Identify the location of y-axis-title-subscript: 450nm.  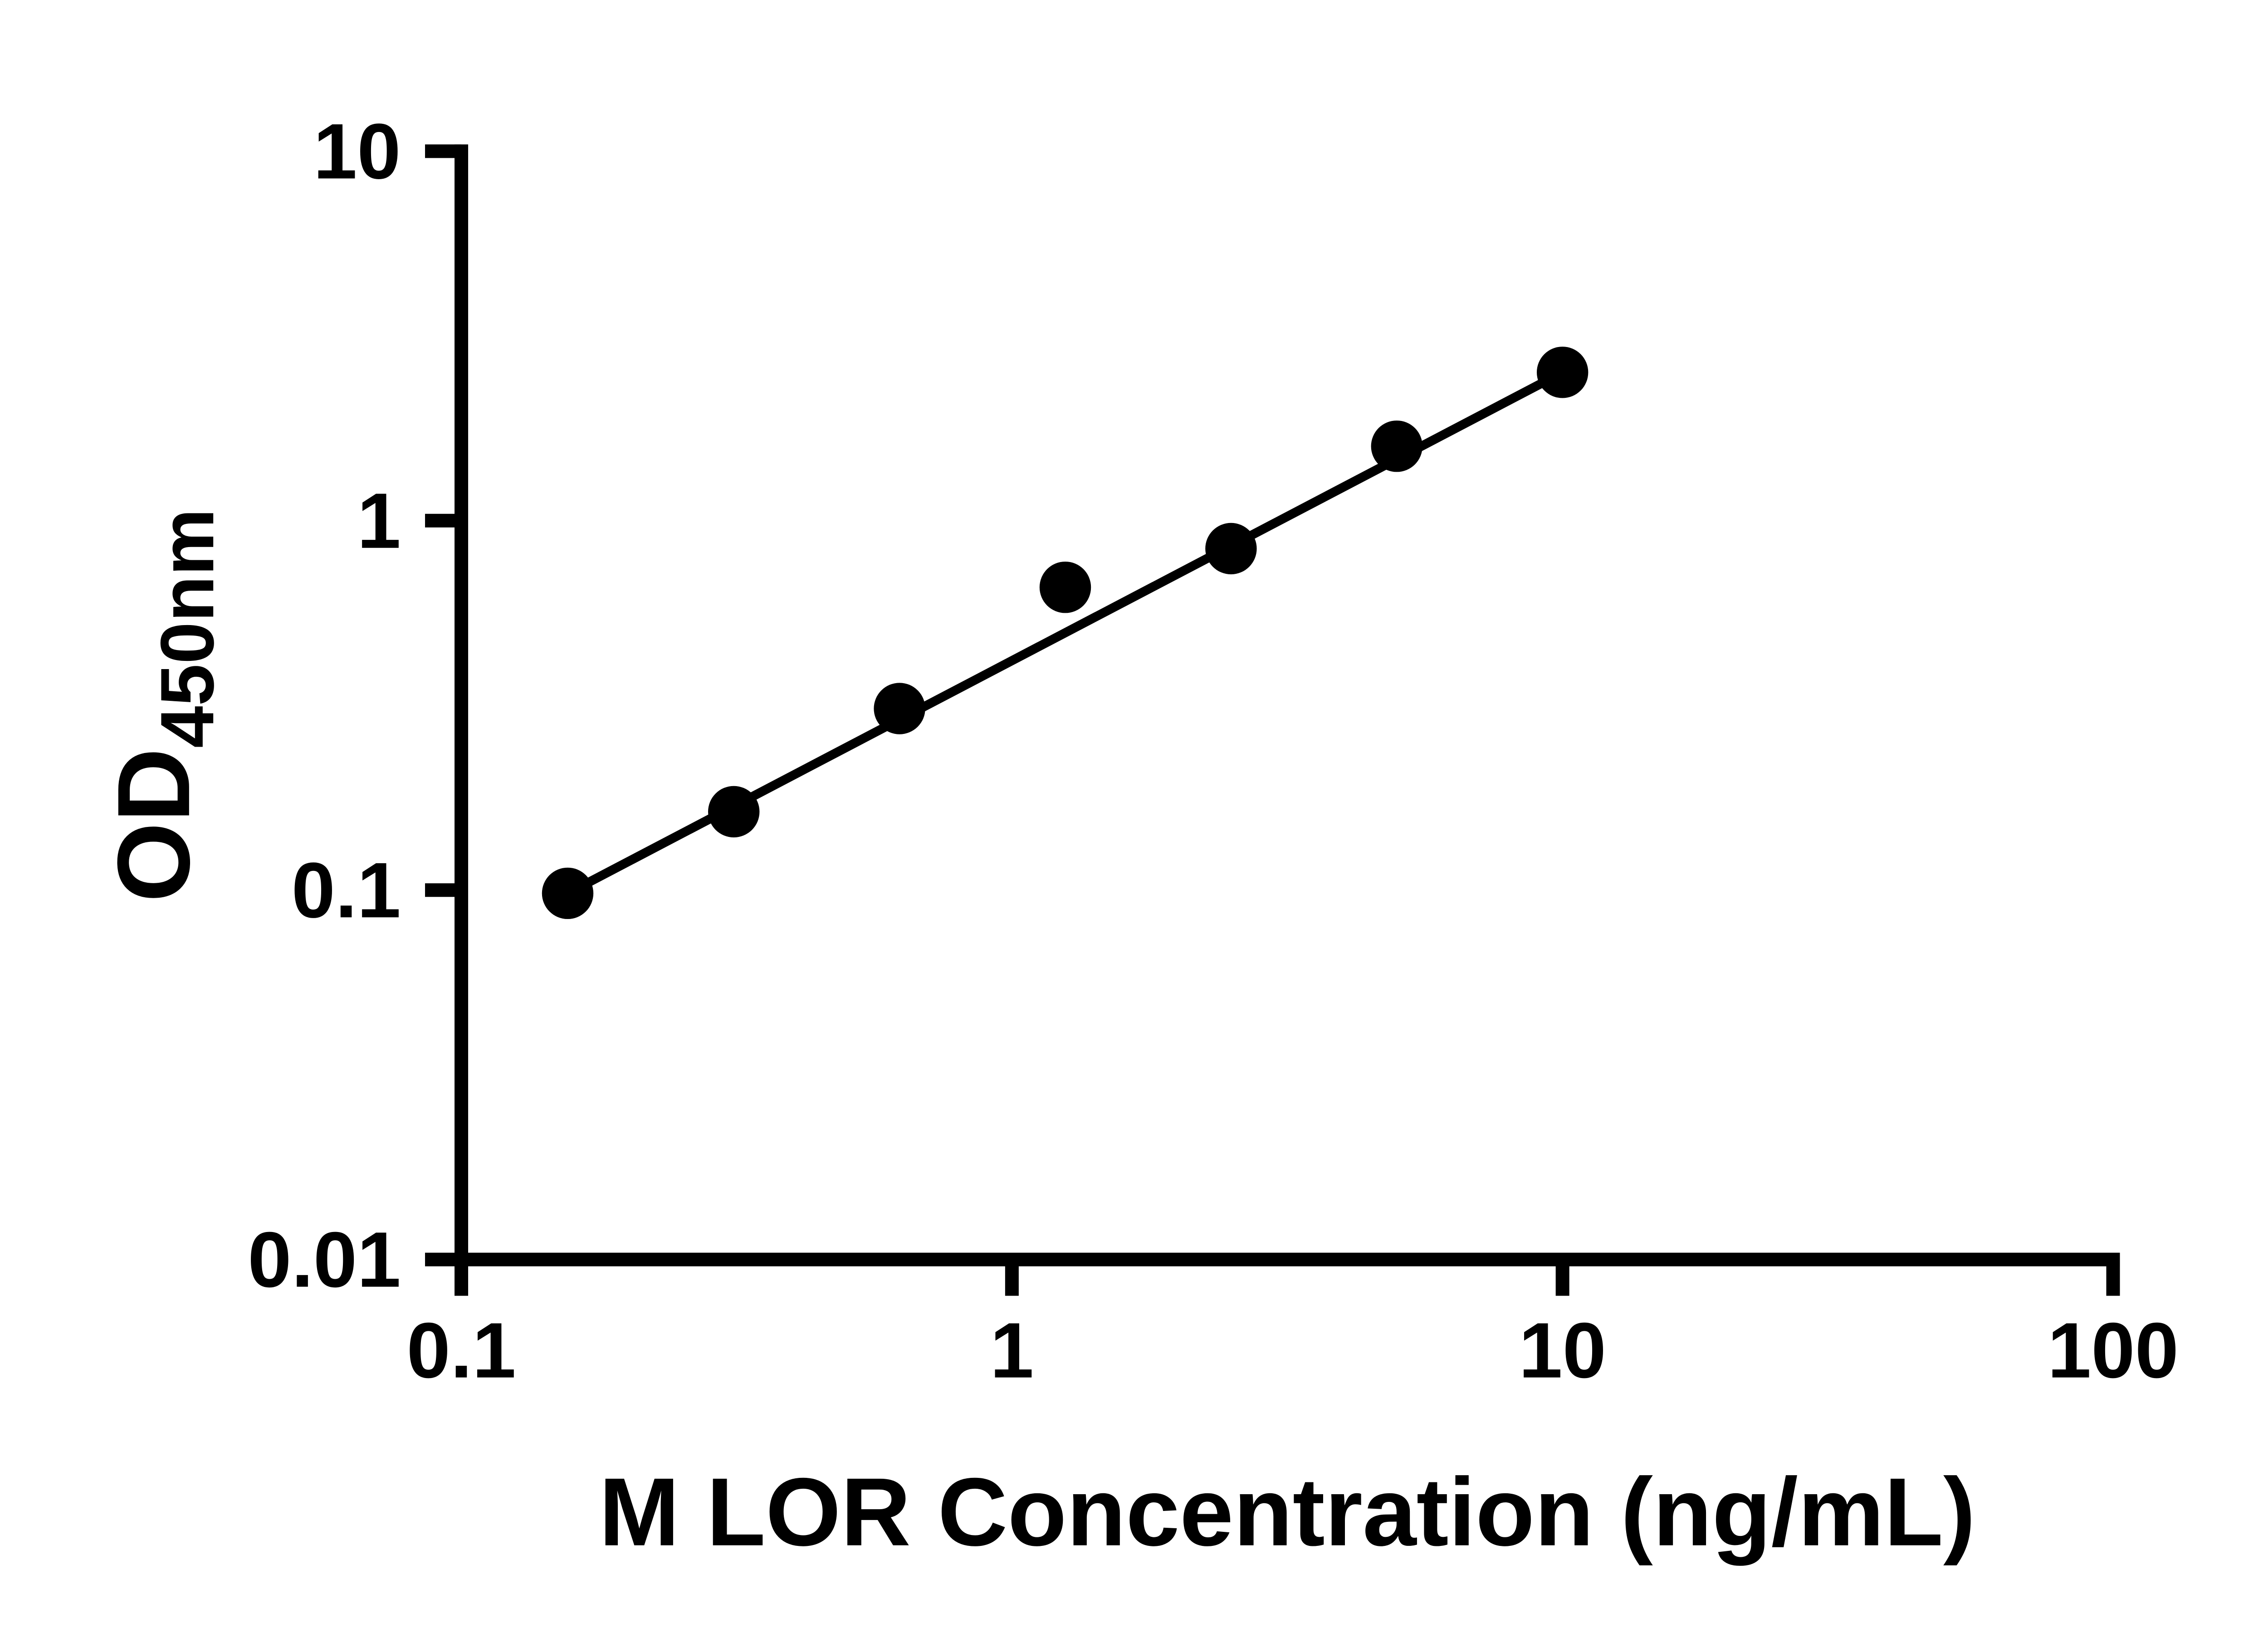
(188, 628).